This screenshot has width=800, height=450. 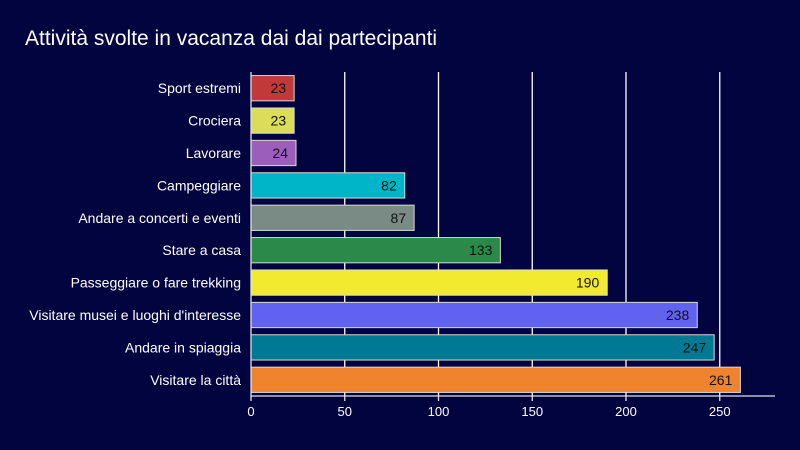 I want to click on category-label: Sport estremi, so click(x=199, y=88).